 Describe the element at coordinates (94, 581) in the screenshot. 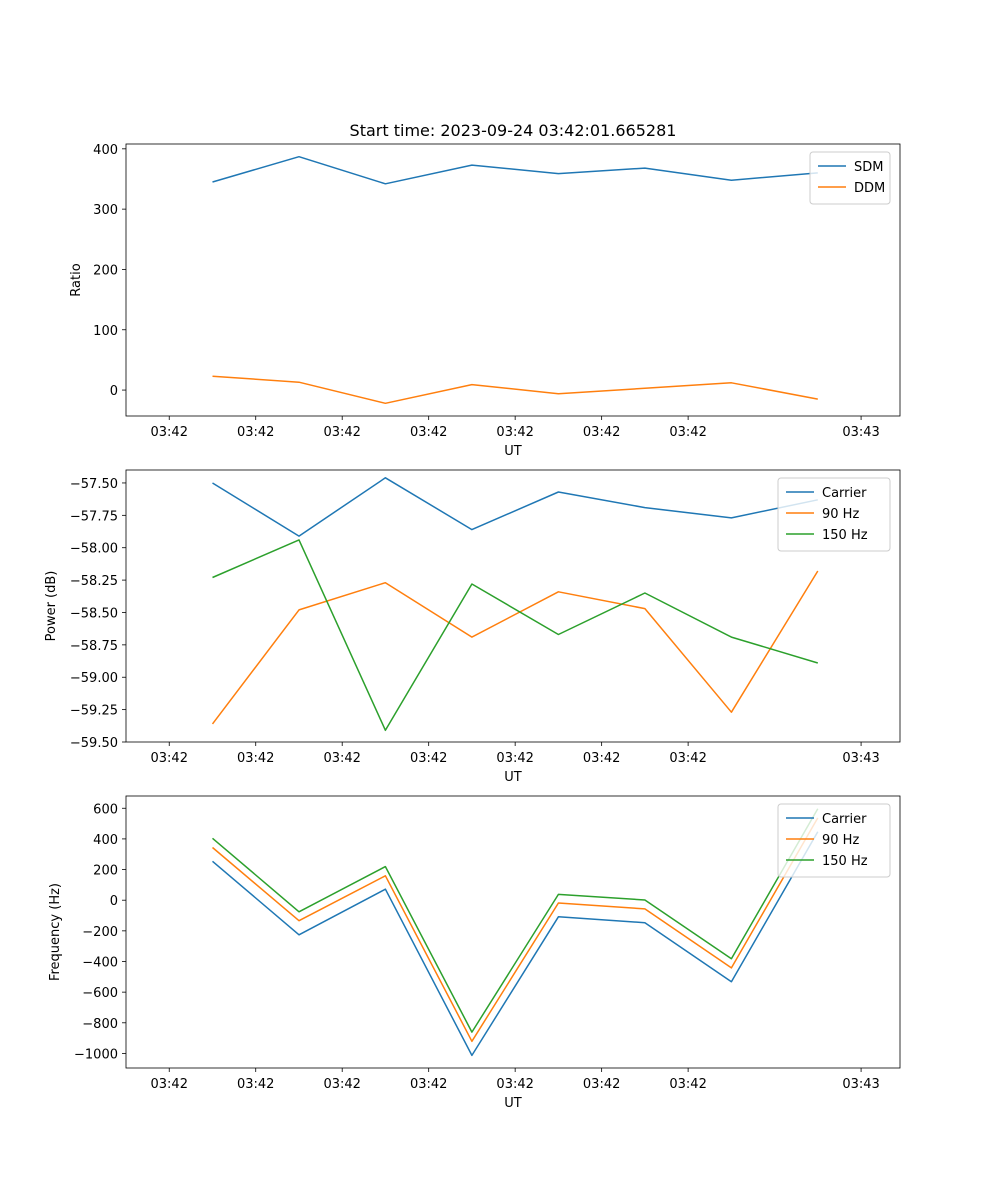

I see `y-tick-label: −58.25` at that location.